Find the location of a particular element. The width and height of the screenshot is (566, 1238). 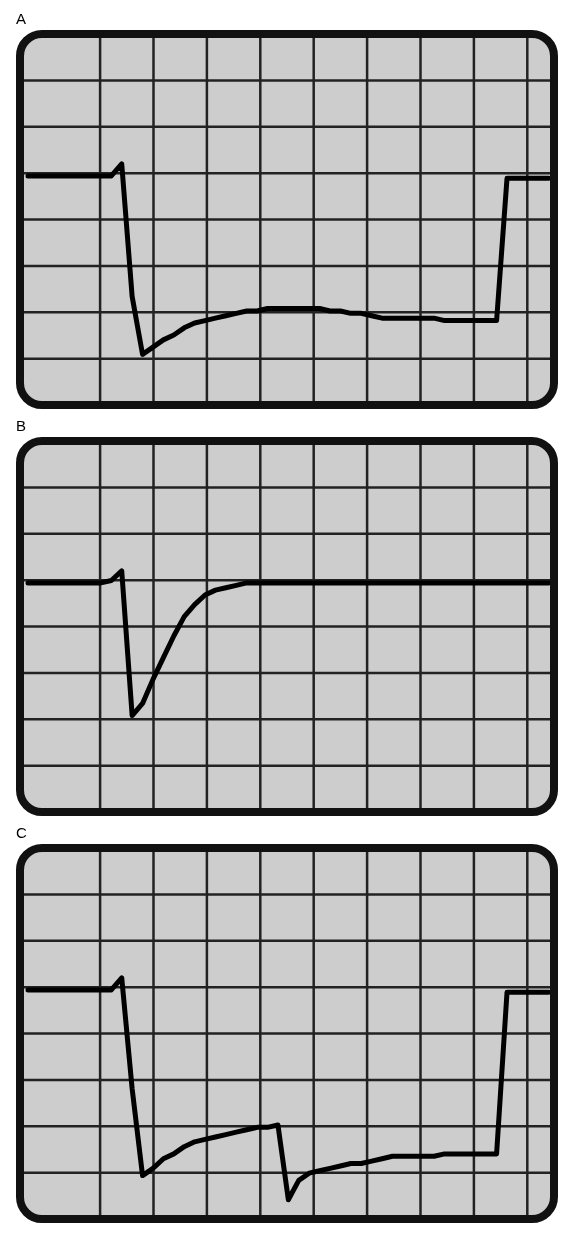

chart-title: A is located at coordinates (21, 18).